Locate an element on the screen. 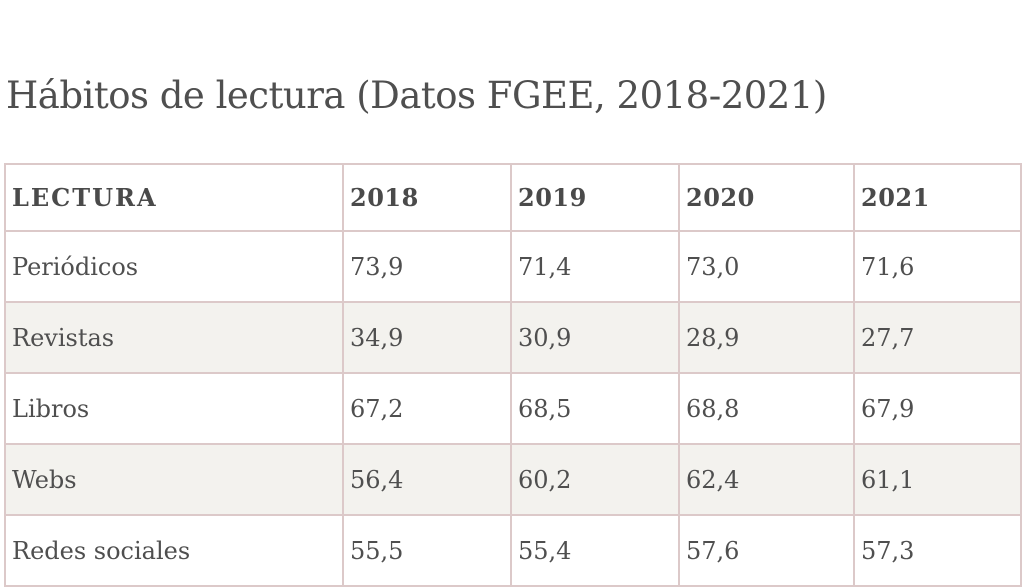 This screenshot has height=588, width=1024. table-cell: 67,2 is located at coordinates (427, 408).